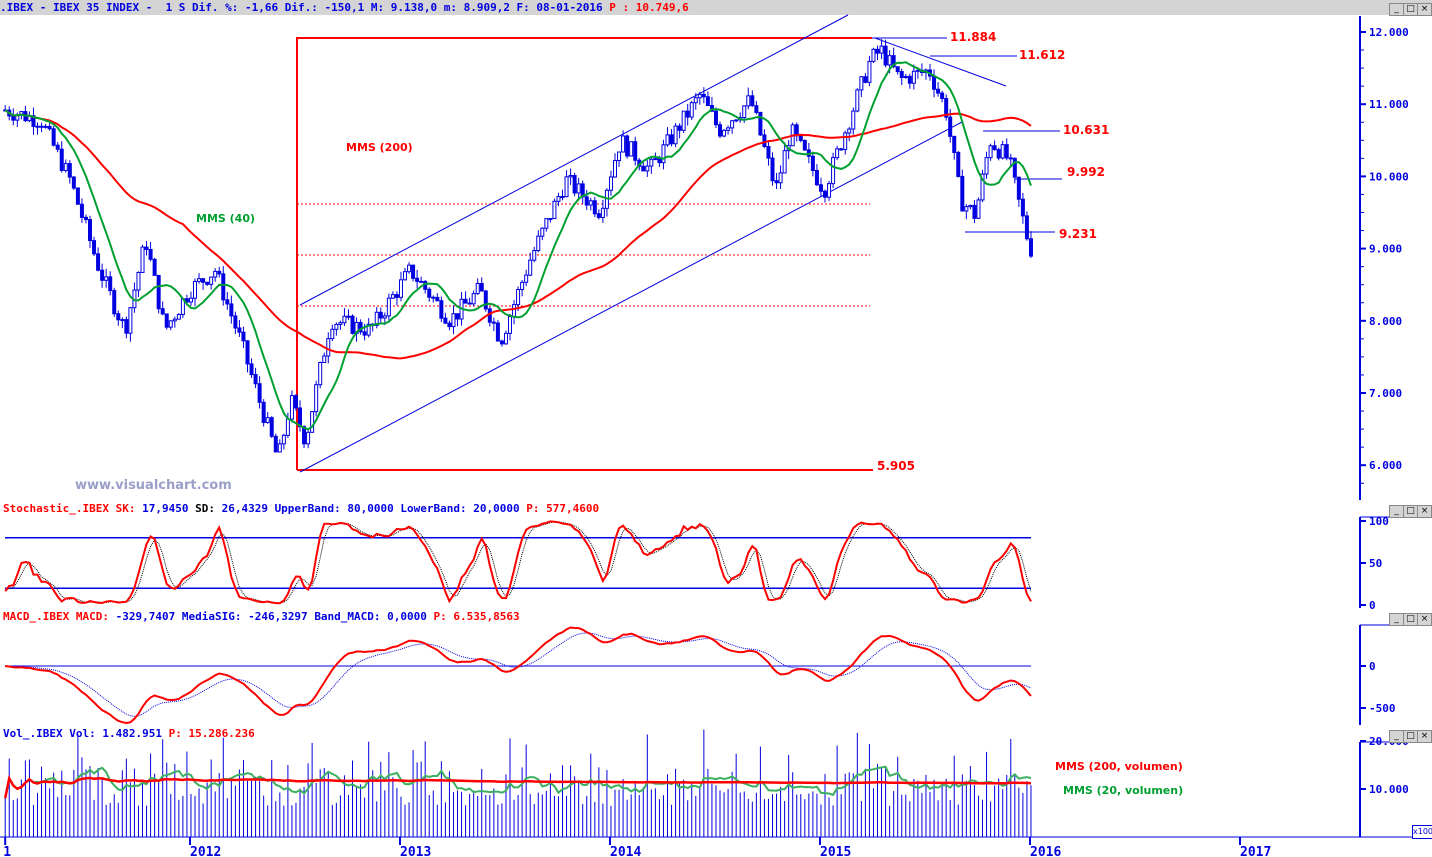 The image size is (1432, 857). Describe the element at coordinates (896, 466) in the screenshot. I see `annotation-label-5.905: 5.905` at that location.